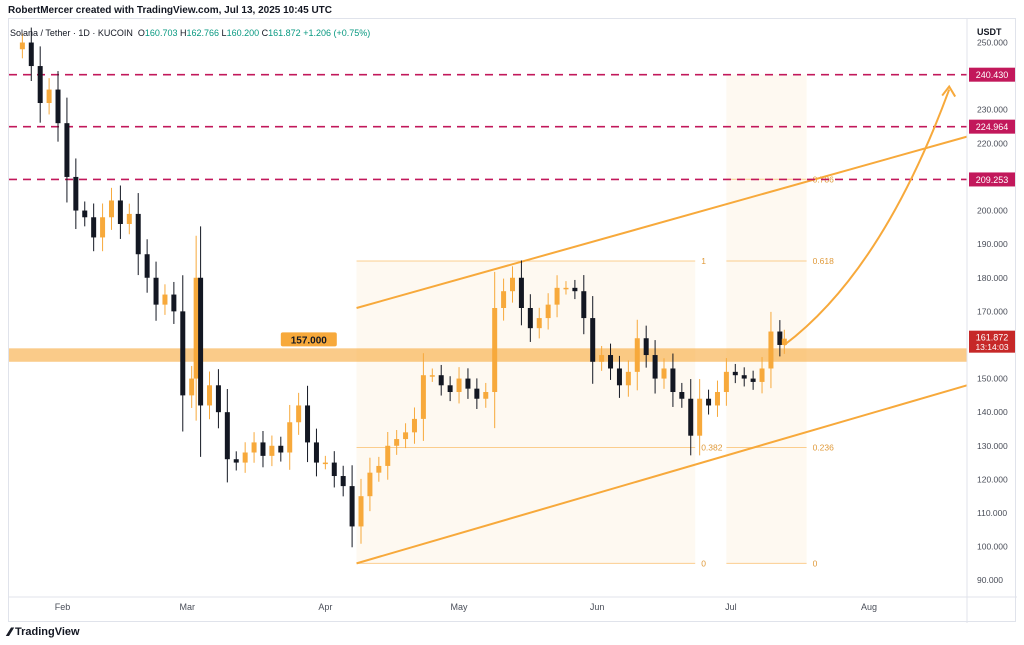 The image size is (1024, 645). Describe the element at coordinates (63, 607) in the screenshot. I see `x-tick-label: Feb` at that location.